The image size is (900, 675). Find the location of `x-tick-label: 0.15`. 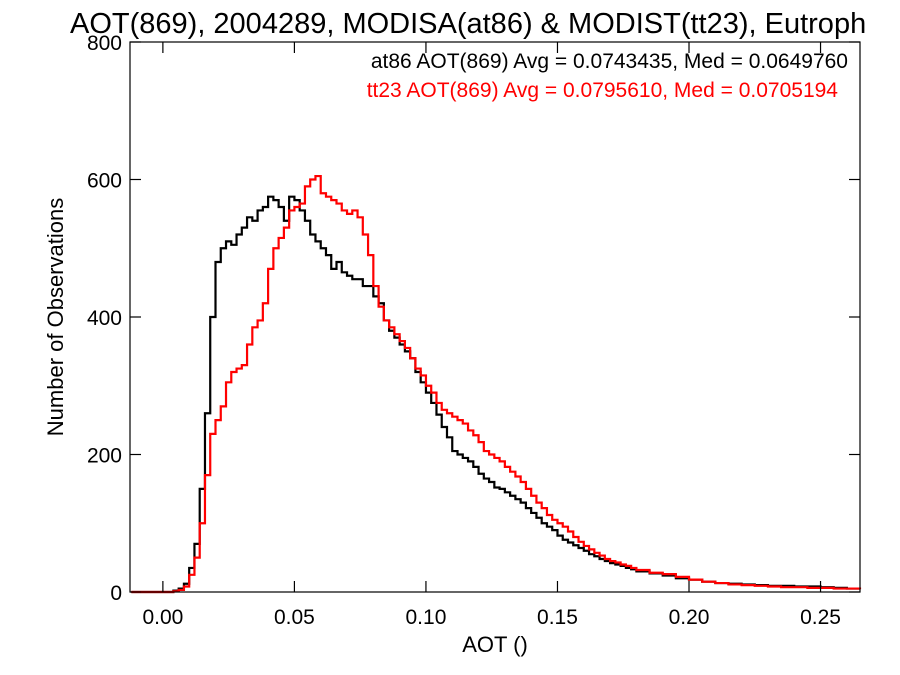

x-tick-label: 0.15 is located at coordinates (557, 617).